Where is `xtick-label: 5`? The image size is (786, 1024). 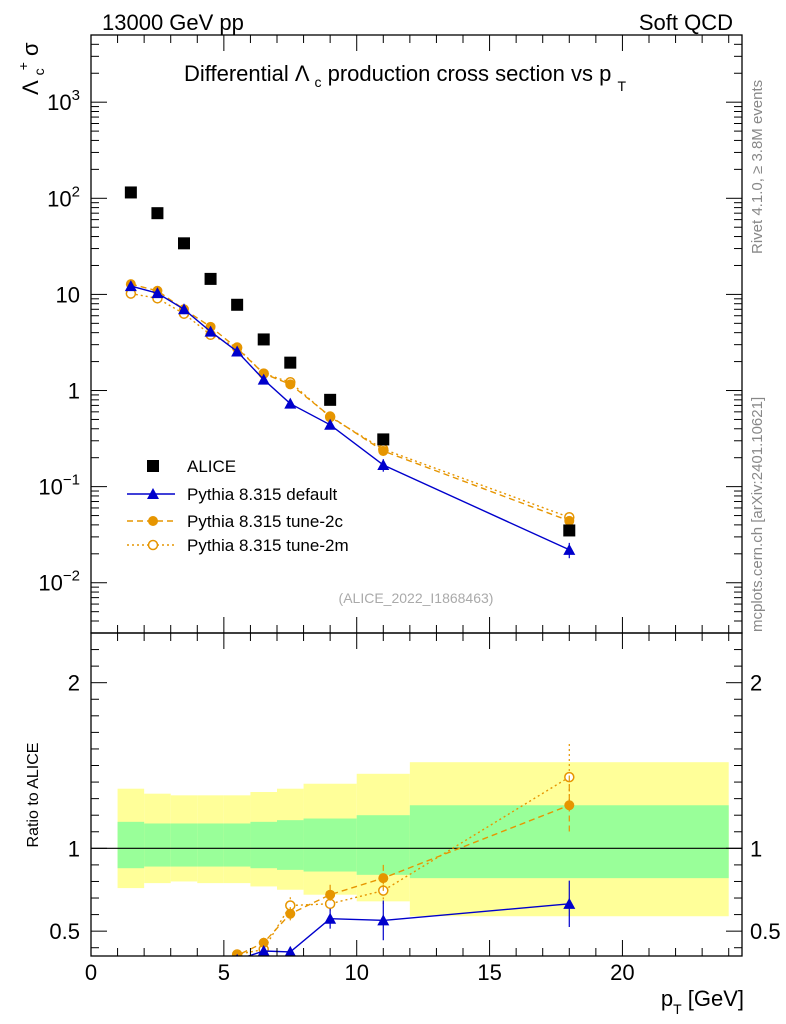
xtick-label: 5 is located at coordinates (224, 972).